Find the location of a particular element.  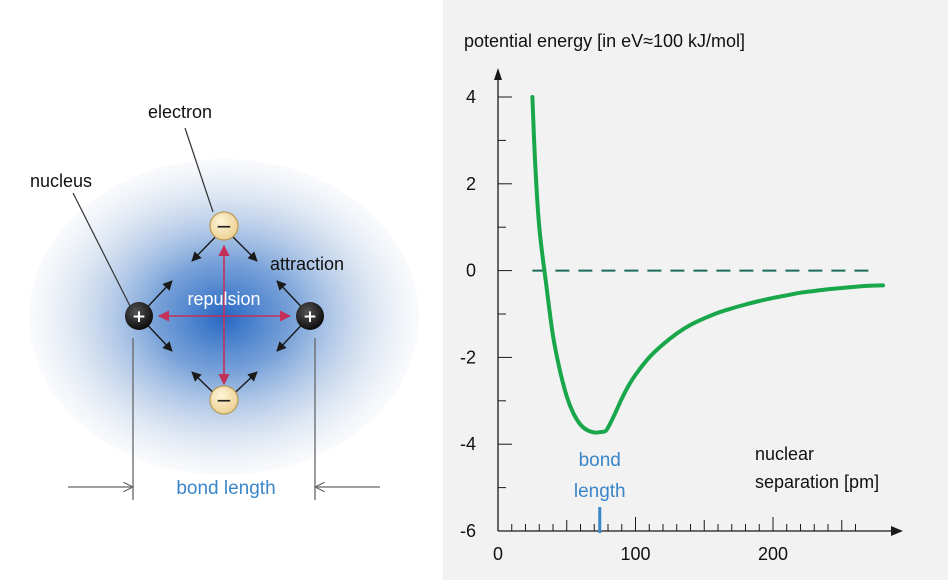

y-tick-label: 0 is located at coordinates (471, 271).